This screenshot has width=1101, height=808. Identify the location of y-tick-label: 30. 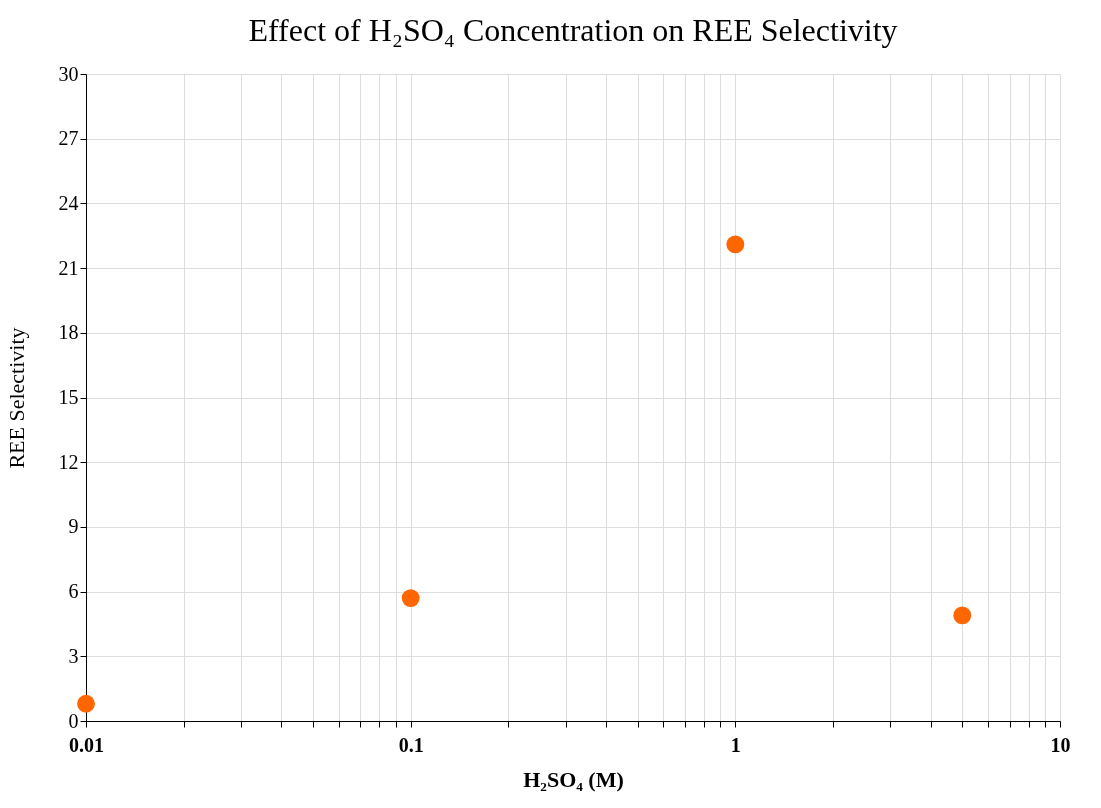
(68, 73).